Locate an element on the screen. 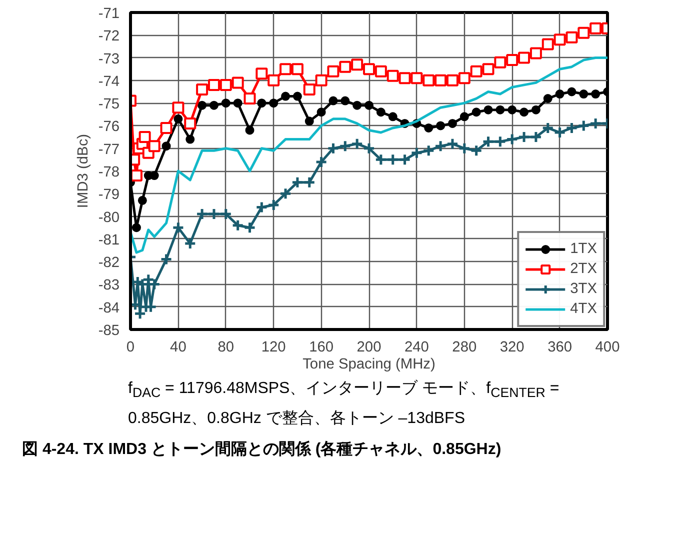  y-tick-label: -72 is located at coordinates (109, 36).